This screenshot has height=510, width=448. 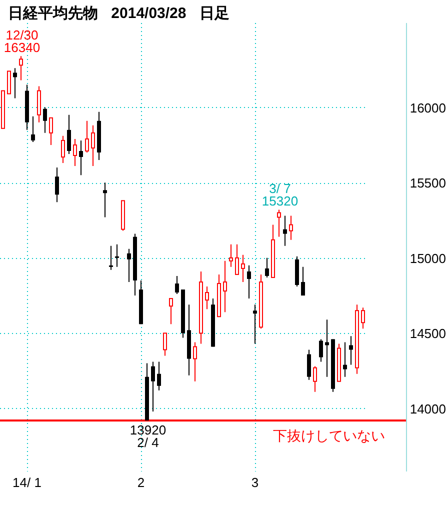 I want to click on title: 日経平均先物 2014/03/28 日足, so click(x=119, y=13).